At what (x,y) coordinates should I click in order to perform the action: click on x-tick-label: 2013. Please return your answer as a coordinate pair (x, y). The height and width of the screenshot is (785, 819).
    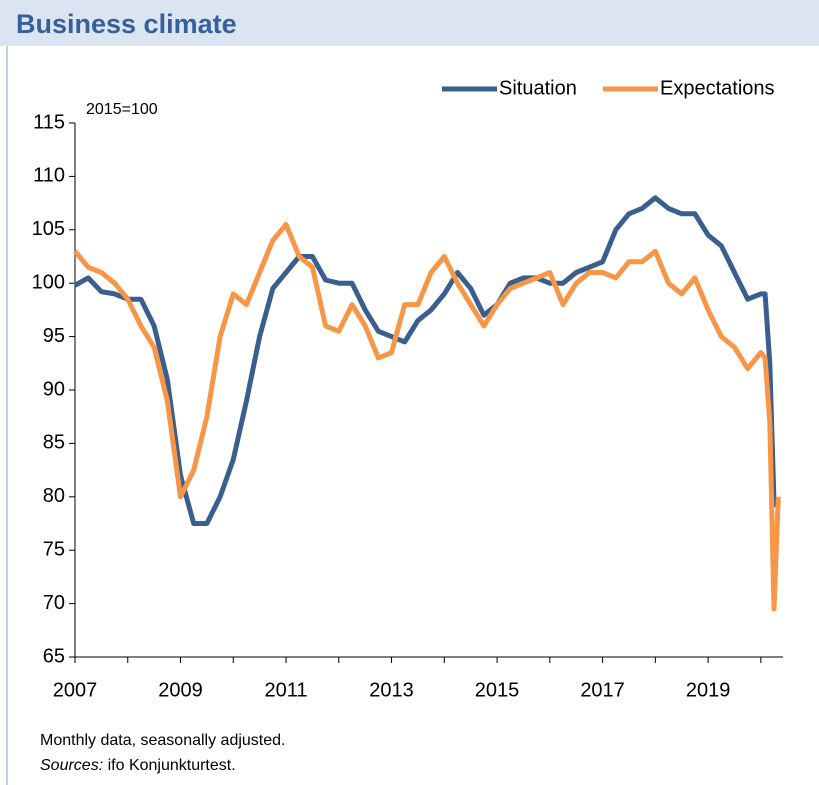
    Looking at the image, I should click on (391, 690).